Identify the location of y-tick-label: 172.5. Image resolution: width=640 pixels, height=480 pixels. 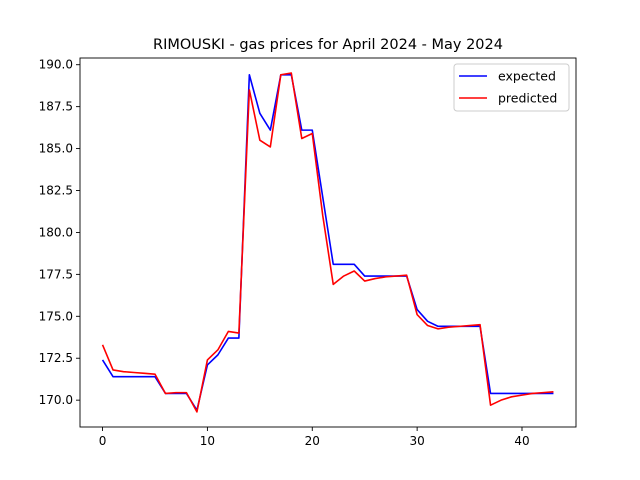
(56, 358).